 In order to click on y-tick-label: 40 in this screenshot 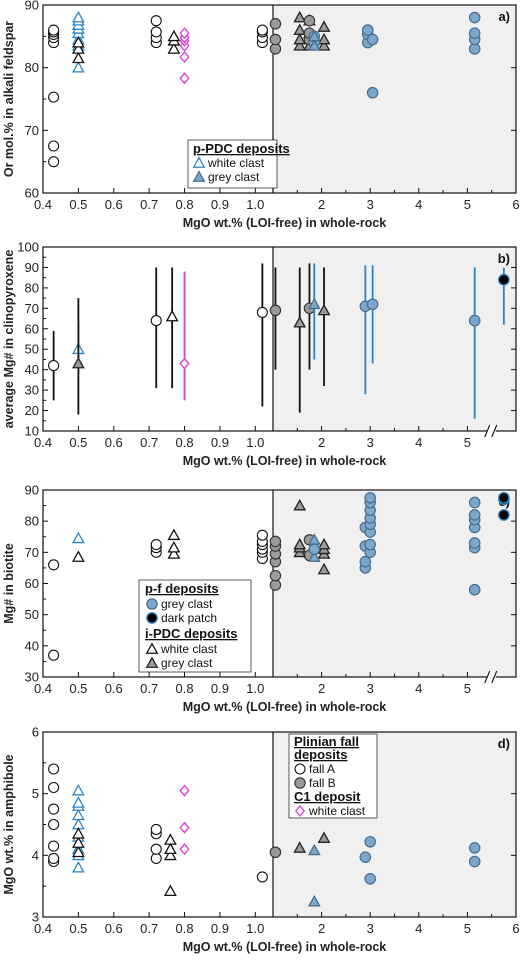, I will do `click(32, 369)`.